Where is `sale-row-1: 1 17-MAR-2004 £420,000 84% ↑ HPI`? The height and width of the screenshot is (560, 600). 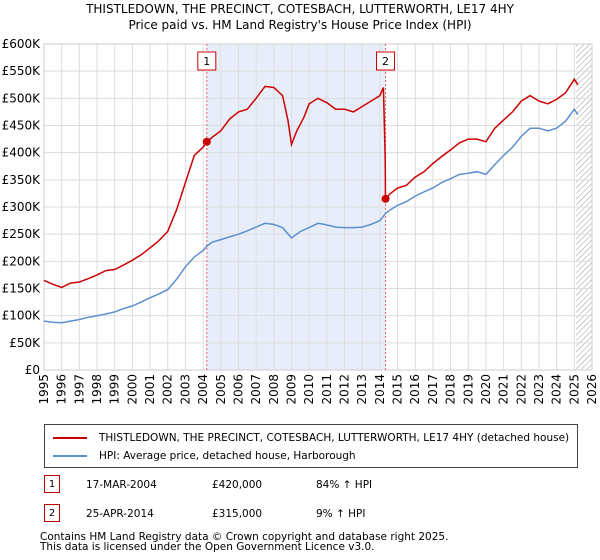
sale-row-1: 1 17-MAR-2004 £420,000 84% ↑ HPI is located at coordinates (314, 485).